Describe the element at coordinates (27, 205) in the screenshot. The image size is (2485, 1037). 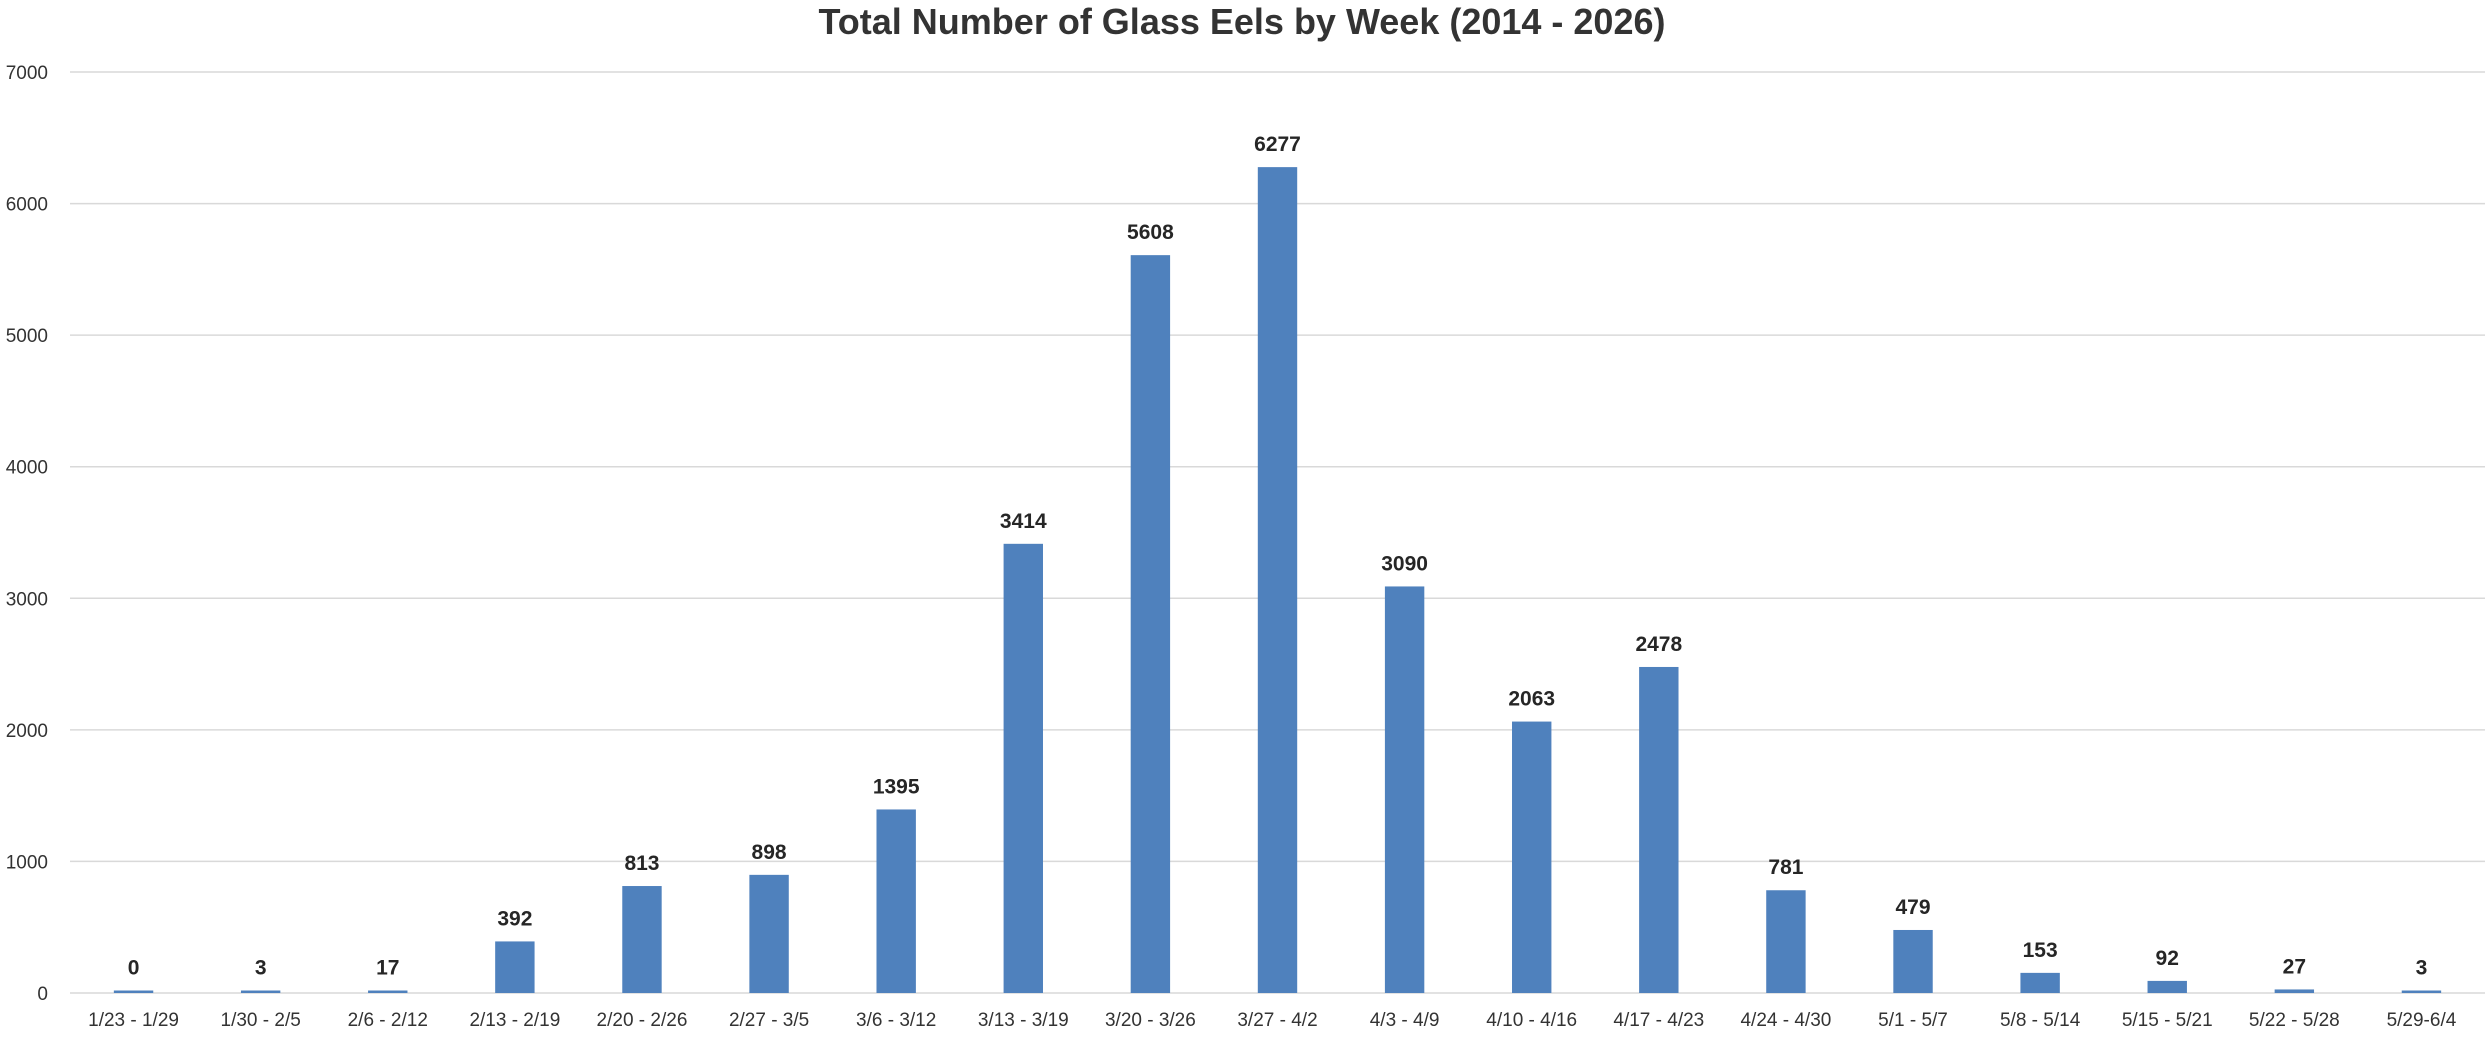
I see `y-tick-label: 6000` at that location.